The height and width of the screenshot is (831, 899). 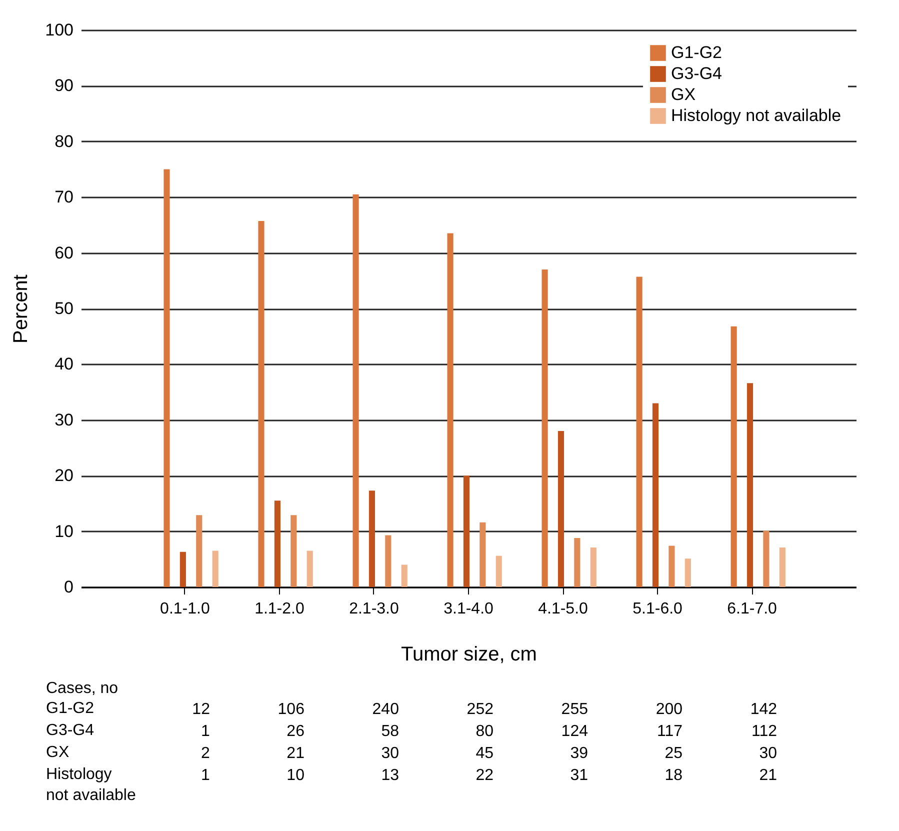 I want to click on y-tick-label: 40, so click(x=64, y=364).